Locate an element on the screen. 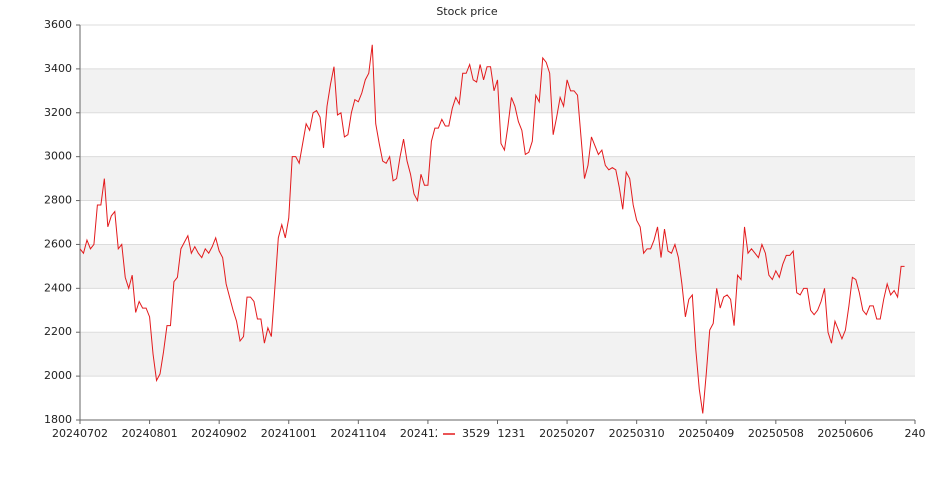  y-tick-label: 3000 is located at coordinates (58, 156).